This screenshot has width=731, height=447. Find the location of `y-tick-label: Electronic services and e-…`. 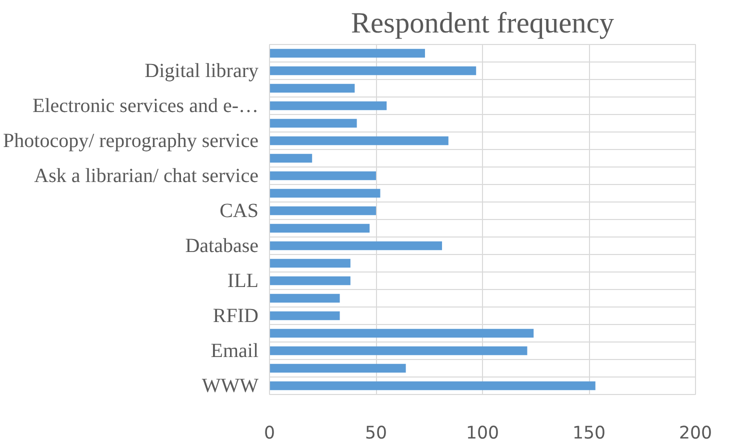

y-tick-label: Electronic services and e-… is located at coordinates (145, 105).